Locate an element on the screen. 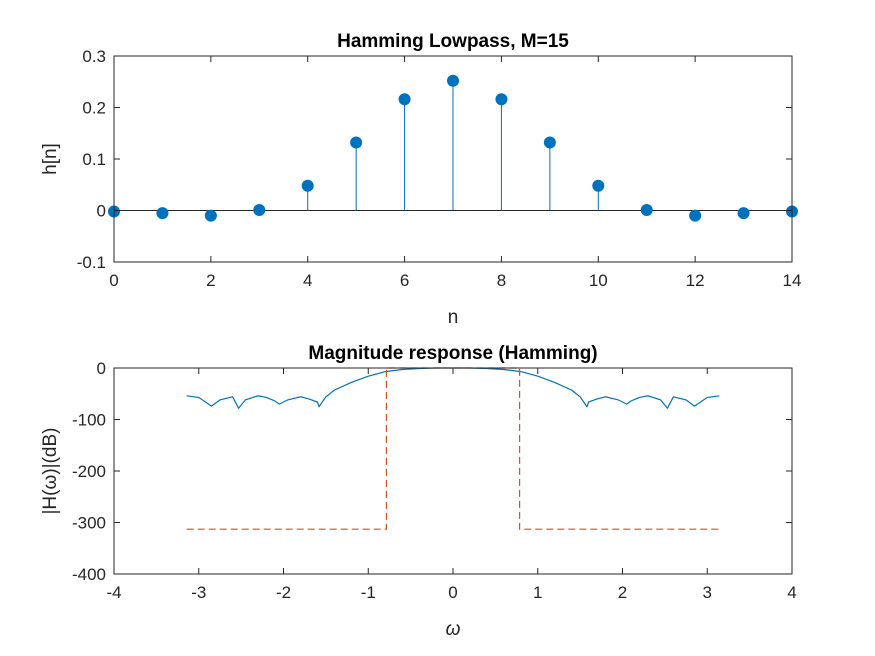 Image resolution: width=875 pixels, height=656 pixels. stem-plot-ylabel: h[n] is located at coordinates (50, 159).